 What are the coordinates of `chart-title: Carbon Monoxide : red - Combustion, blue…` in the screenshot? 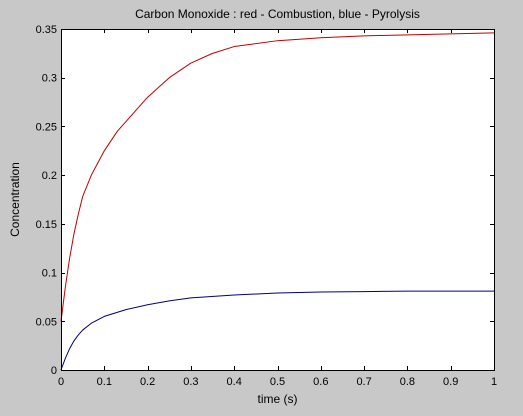 It's located at (277, 14).